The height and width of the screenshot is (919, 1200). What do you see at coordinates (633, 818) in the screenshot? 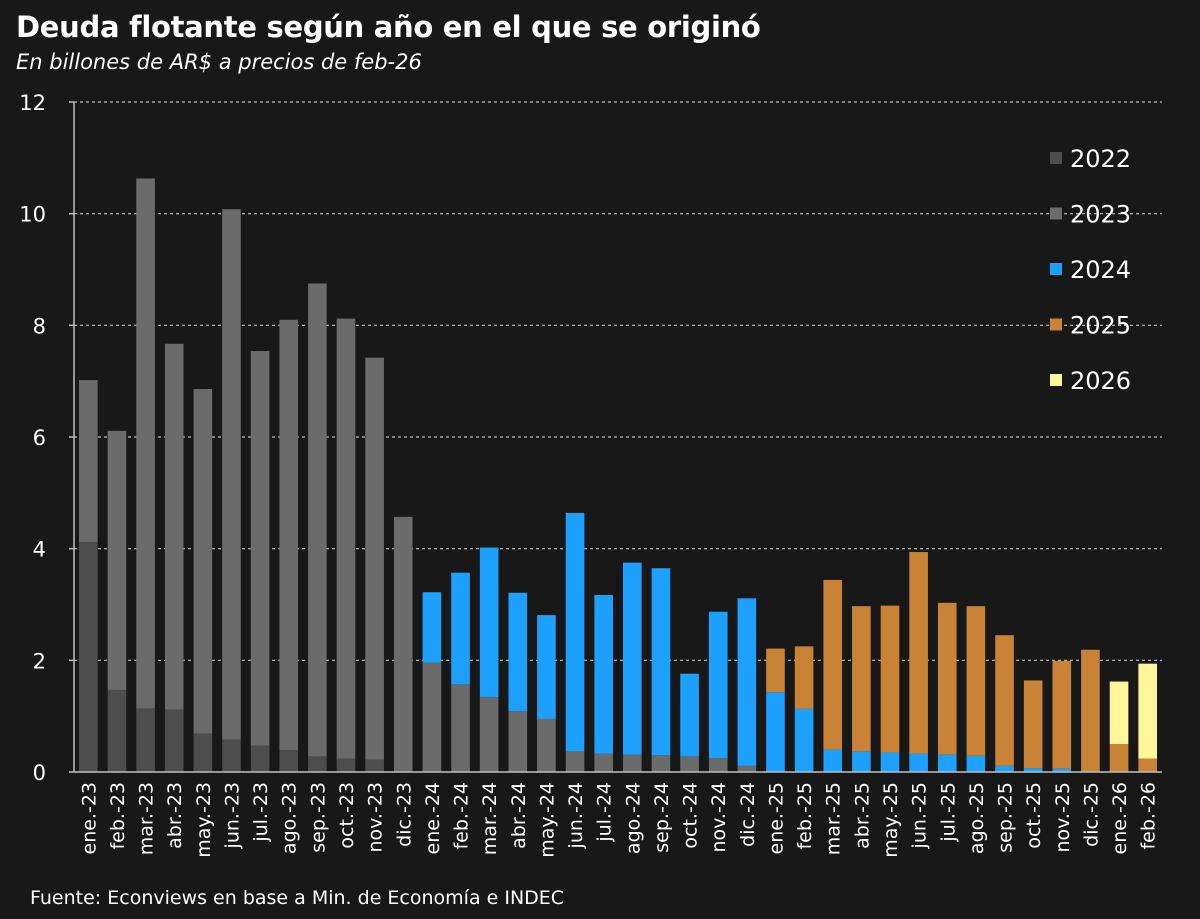
I see `x-tick-label: ago.-24` at bounding box center [633, 818].